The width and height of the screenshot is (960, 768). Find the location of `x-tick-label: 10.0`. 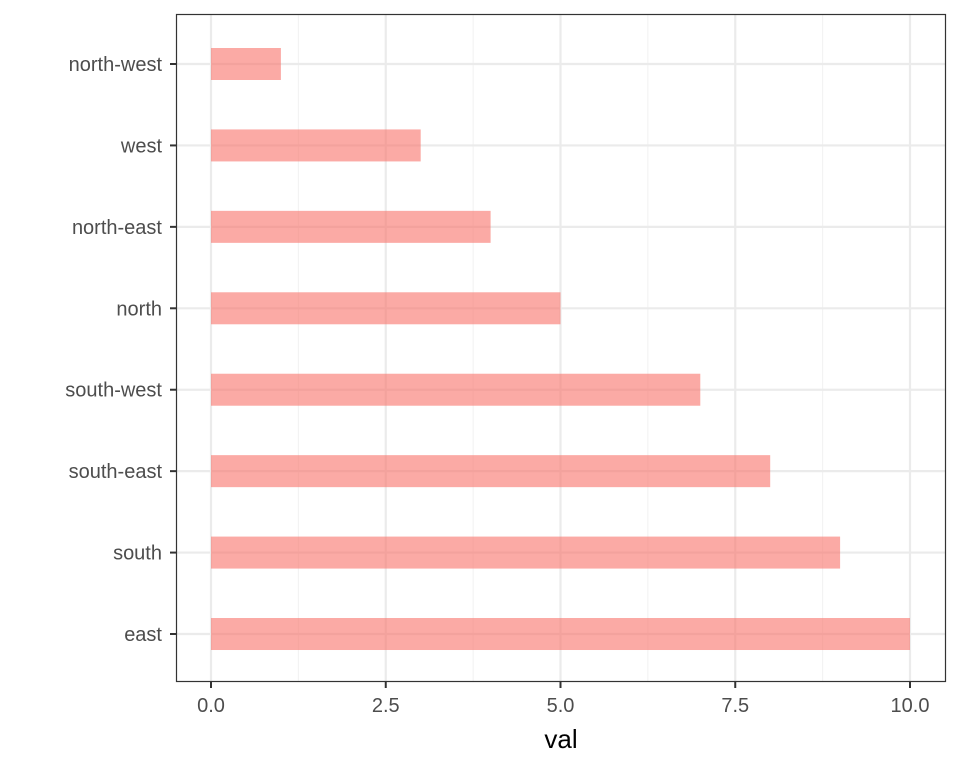

x-tick-label: 10.0 is located at coordinates (910, 706).